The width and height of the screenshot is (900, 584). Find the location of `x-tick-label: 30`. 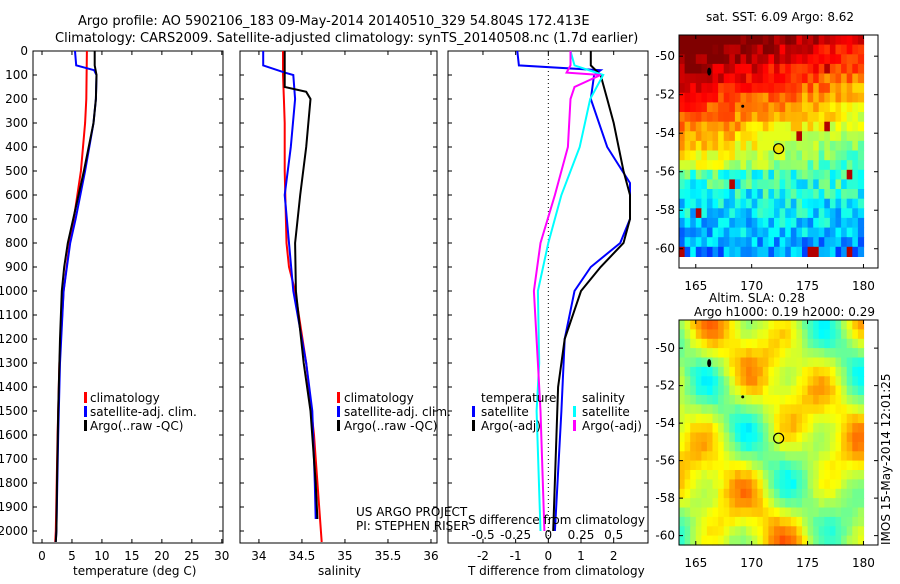

x-tick-label: 30 is located at coordinates (221, 556).